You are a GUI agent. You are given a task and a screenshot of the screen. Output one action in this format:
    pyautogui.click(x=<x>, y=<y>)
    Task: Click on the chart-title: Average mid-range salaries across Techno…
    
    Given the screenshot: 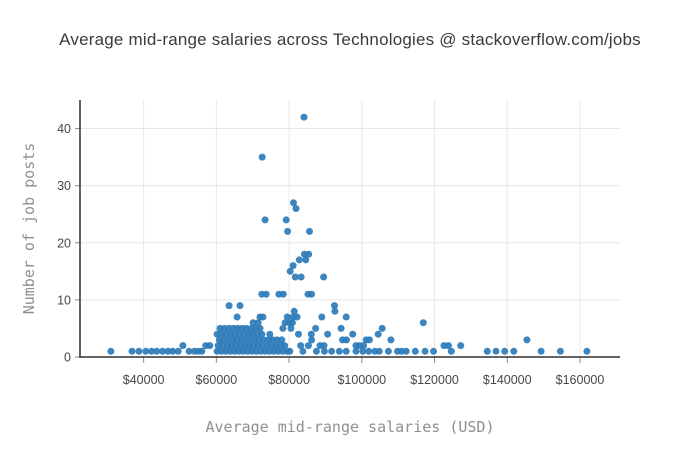 What is the action you would take?
    pyautogui.click(x=350, y=39)
    